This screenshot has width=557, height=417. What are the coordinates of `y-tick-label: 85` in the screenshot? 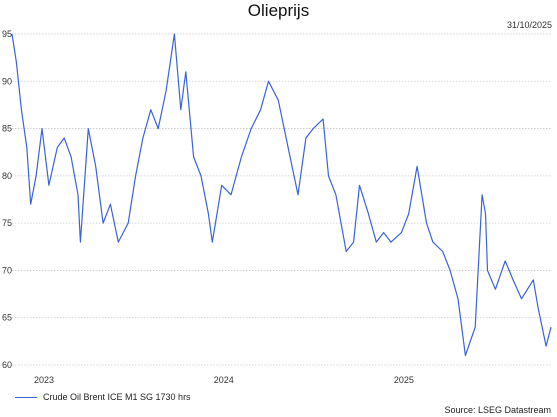 It's located at (7, 129).